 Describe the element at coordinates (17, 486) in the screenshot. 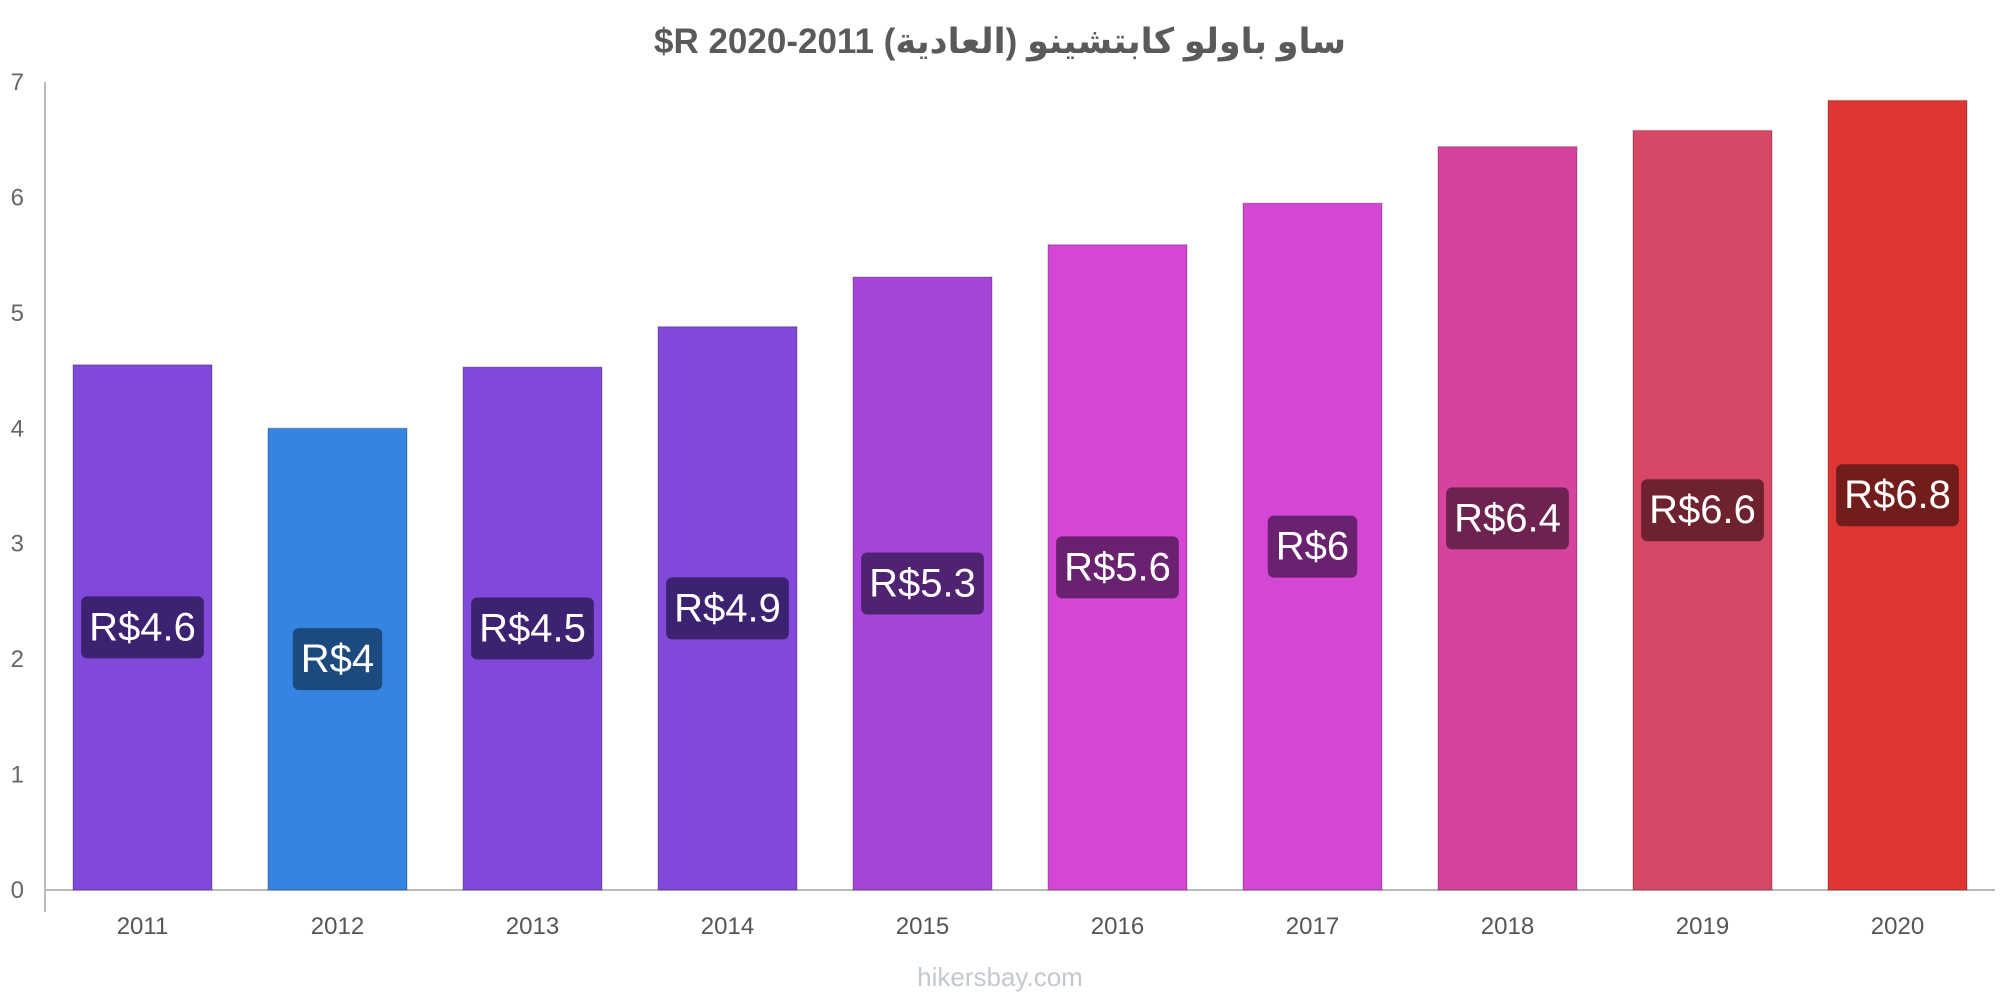

I see `y-ticks: 0 1 2 3 4 5 6 7` at that location.